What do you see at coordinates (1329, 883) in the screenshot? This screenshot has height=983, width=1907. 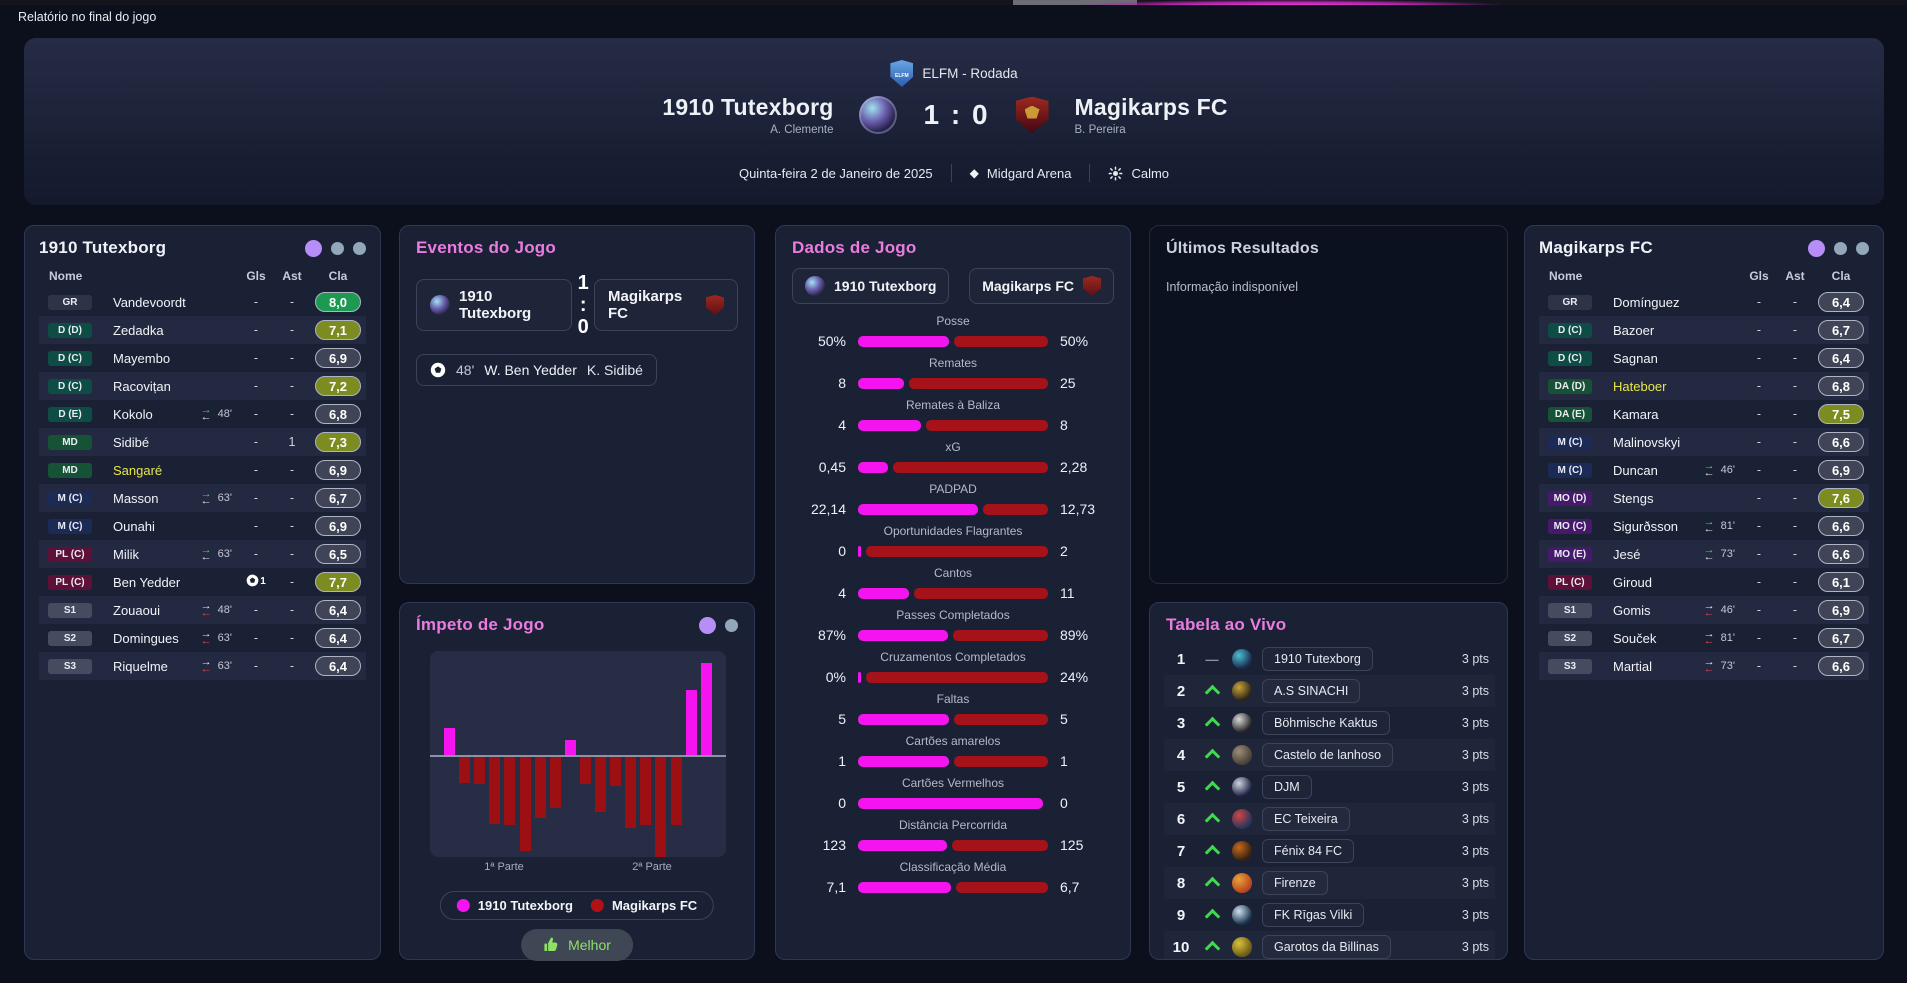 I see `table-row: 8 Firenze 3 pts` at bounding box center [1329, 883].